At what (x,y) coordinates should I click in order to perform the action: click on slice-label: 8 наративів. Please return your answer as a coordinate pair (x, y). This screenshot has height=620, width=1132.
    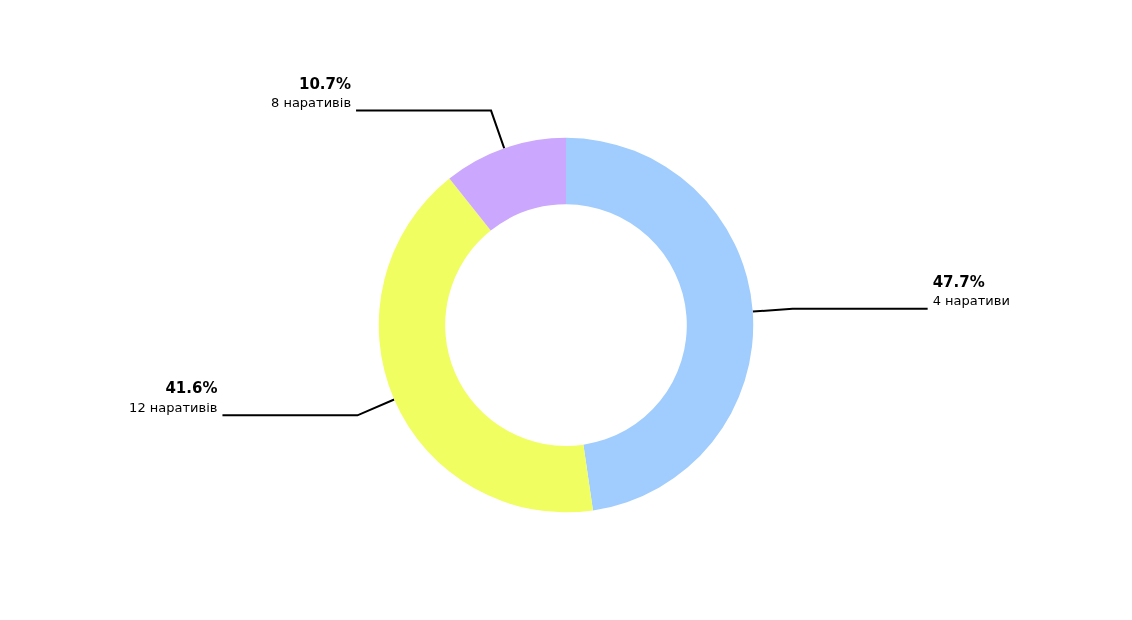
    Looking at the image, I should click on (311, 103).